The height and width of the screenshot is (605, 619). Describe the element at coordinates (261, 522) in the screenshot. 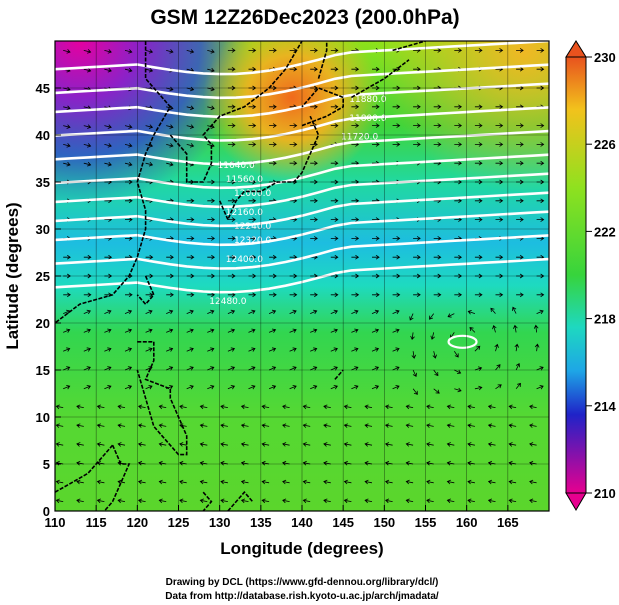

I see `x-tick-label: 135` at that location.